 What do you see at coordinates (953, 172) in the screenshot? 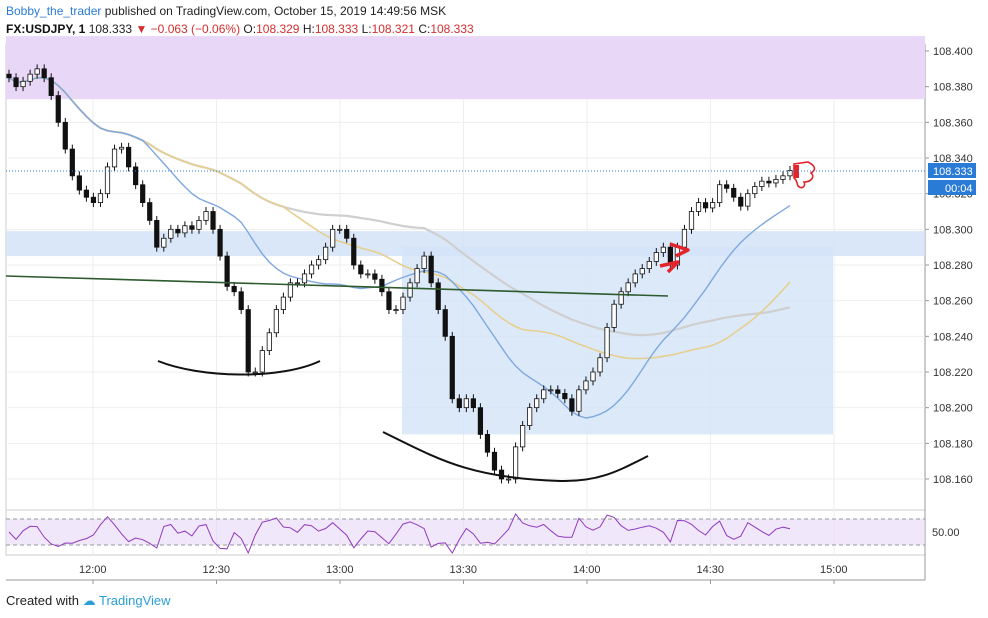
I see `current-price-text: 108.333` at bounding box center [953, 172].